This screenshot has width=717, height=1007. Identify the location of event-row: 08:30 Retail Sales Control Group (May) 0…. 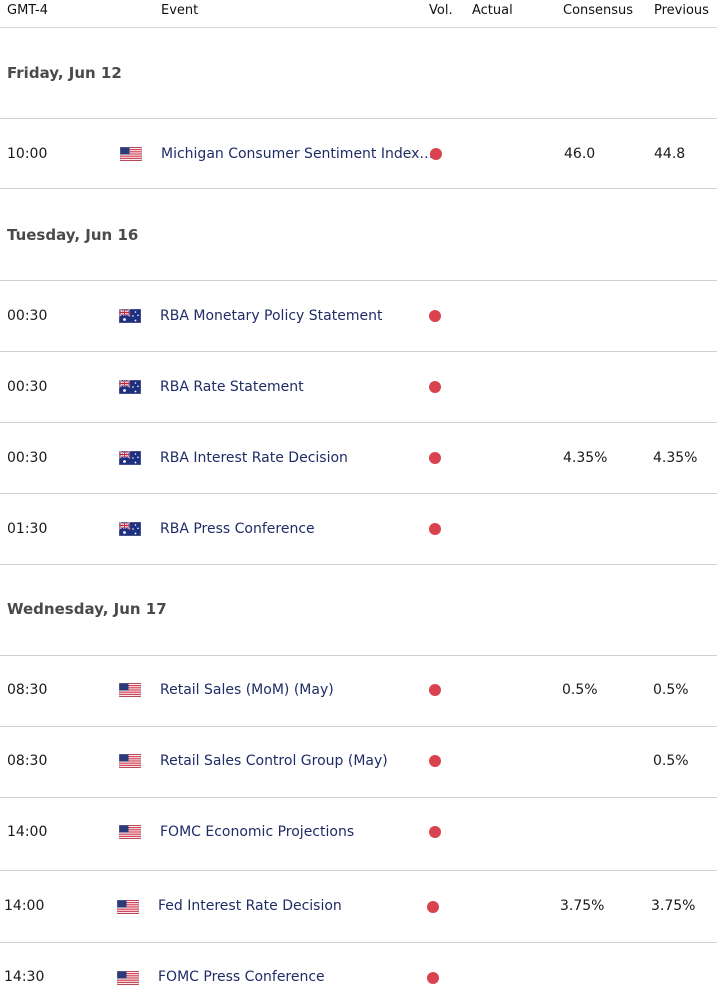
(358, 762).